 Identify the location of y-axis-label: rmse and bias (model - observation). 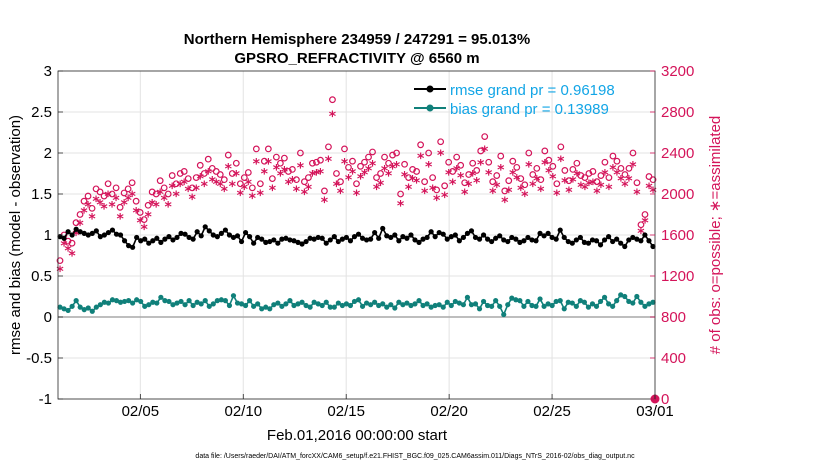
(15, 235).